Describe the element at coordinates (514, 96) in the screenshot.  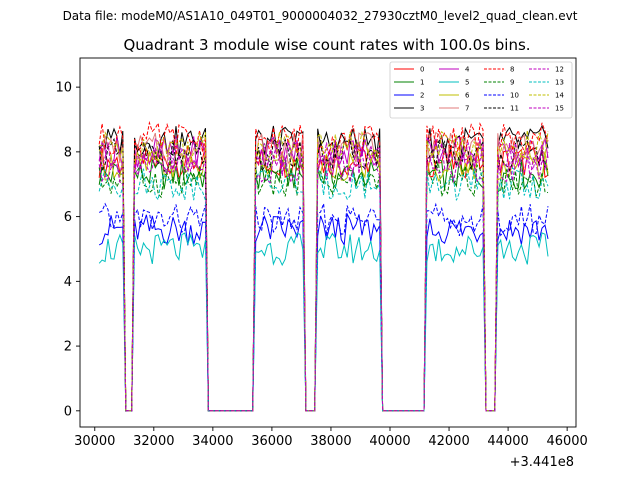
I see `legend-label-10: 10` at that location.